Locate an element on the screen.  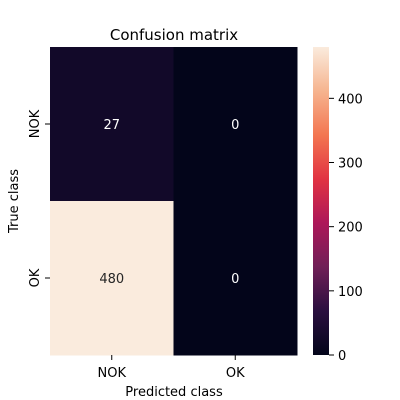
y-axis-label: True class is located at coordinates (14, 201).